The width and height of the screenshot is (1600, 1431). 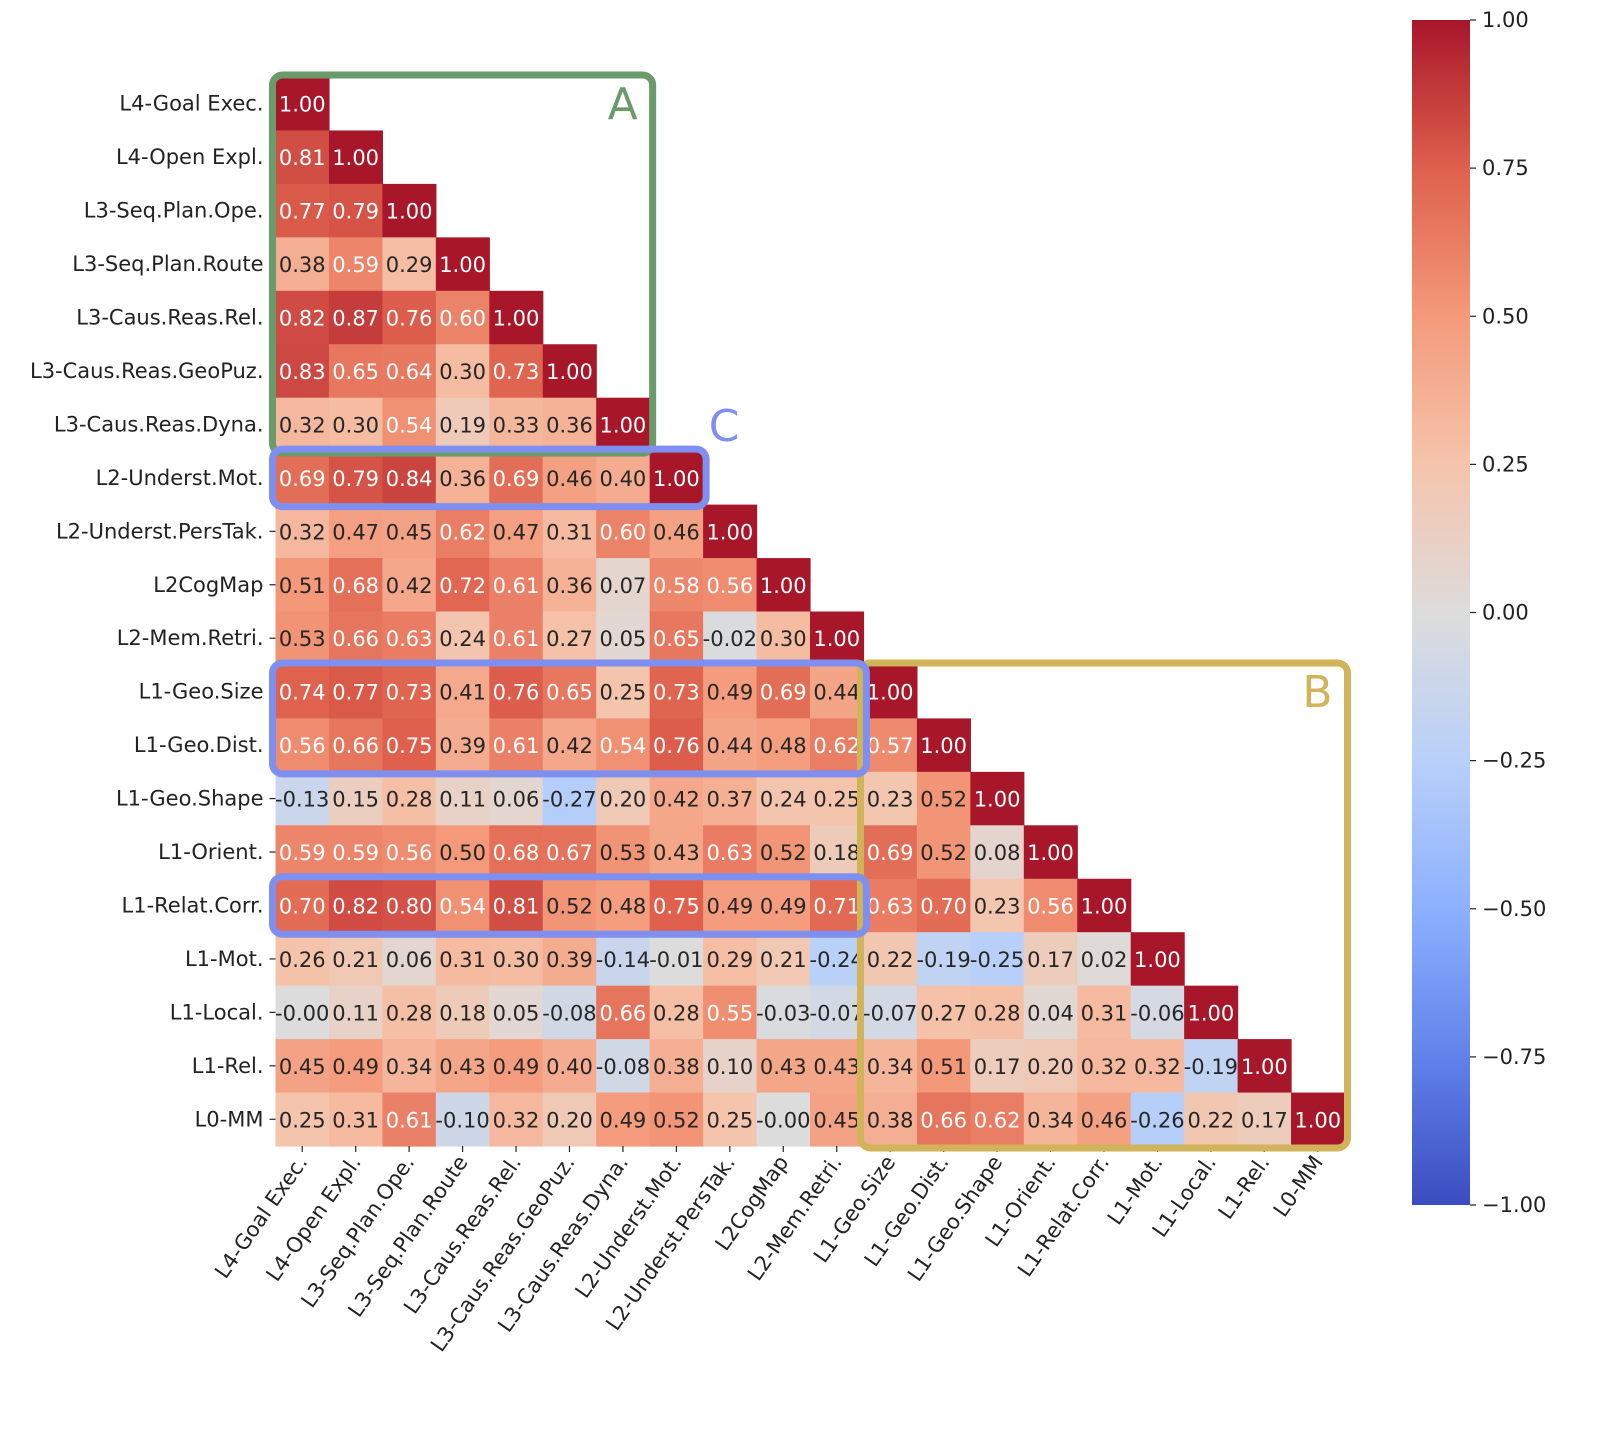 I want to click on cell-value-label: 0.30, so click(x=516, y=960).